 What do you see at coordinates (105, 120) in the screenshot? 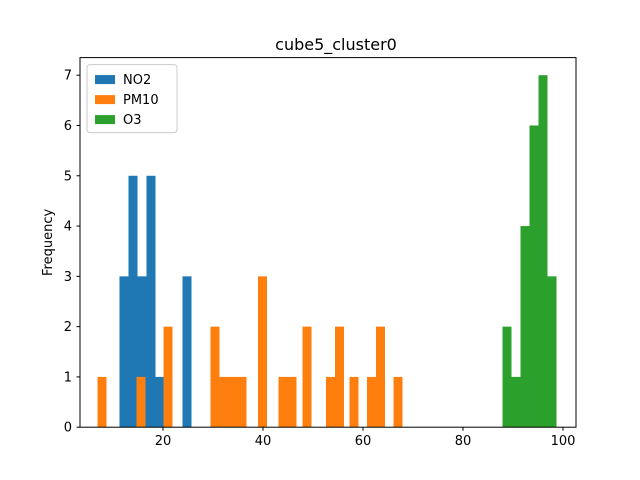
I see `legend-swatch-o3` at bounding box center [105, 120].